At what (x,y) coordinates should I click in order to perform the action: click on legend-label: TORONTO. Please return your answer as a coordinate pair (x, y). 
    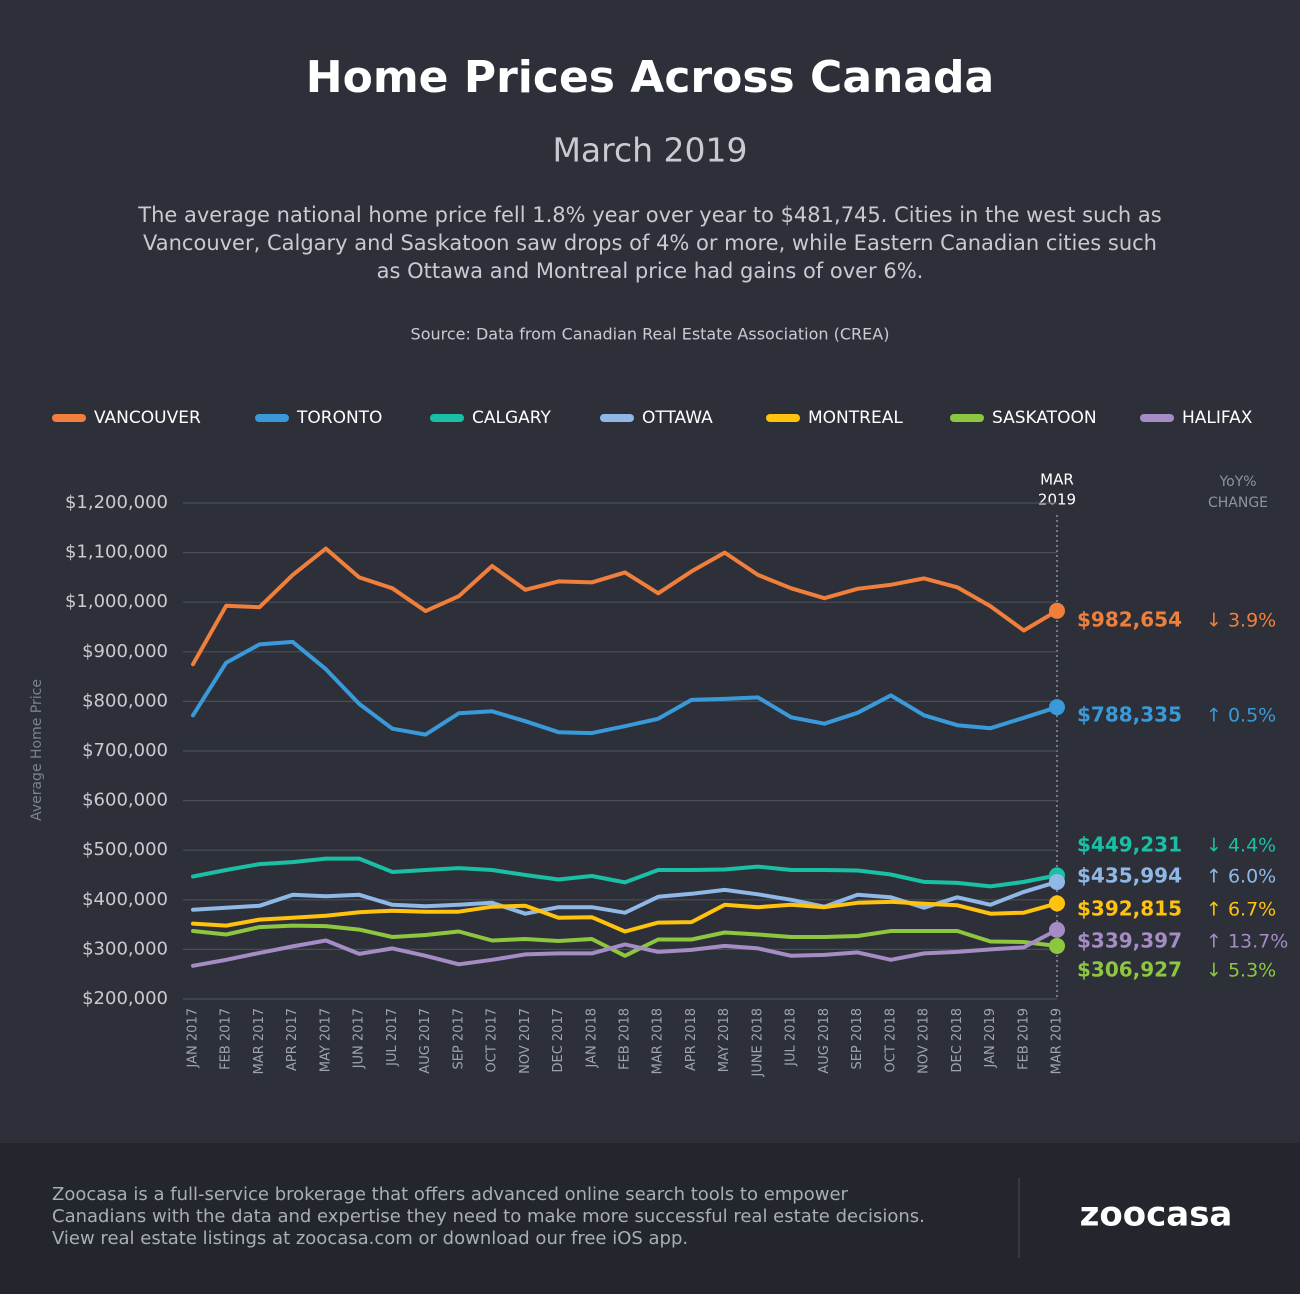
    Looking at the image, I should click on (339, 418).